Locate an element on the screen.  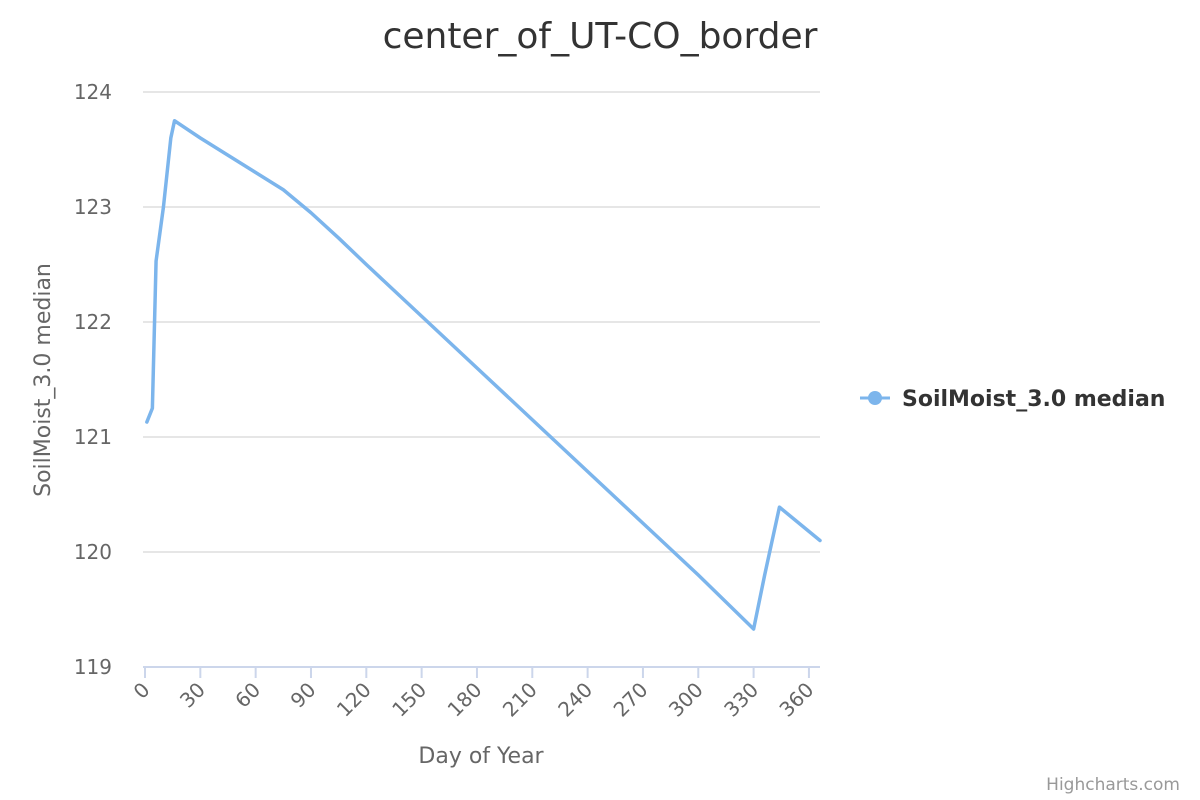
y-tick-label: 119 is located at coordinates (93, 667).